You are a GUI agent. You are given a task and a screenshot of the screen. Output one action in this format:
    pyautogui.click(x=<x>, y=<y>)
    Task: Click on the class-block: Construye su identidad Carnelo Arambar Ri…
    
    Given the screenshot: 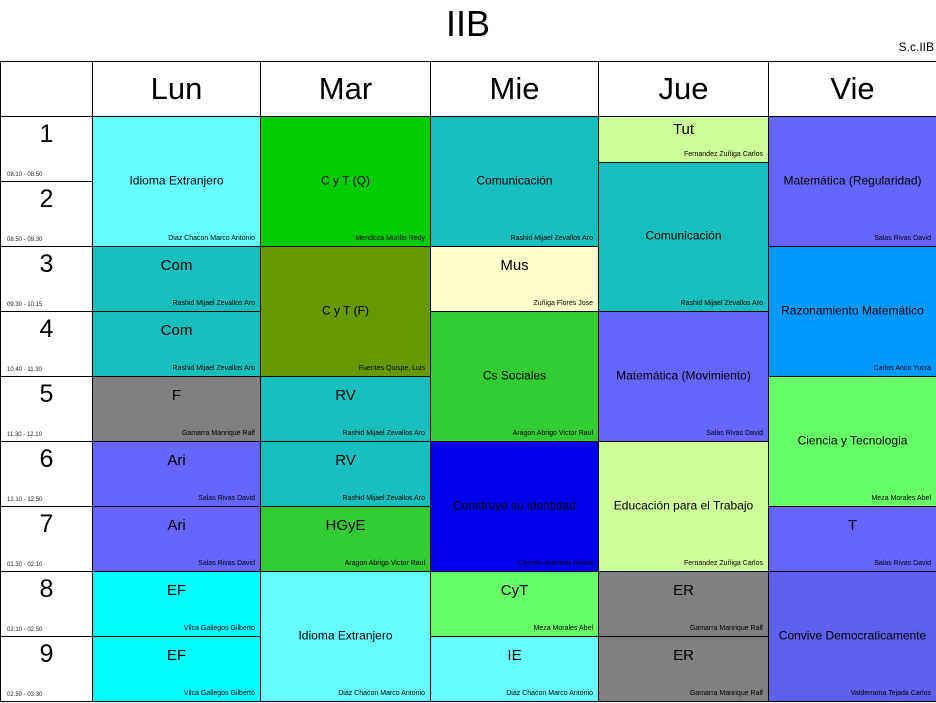 What is the action you would take?
    pyautogui.click(x=514, y=506)
    